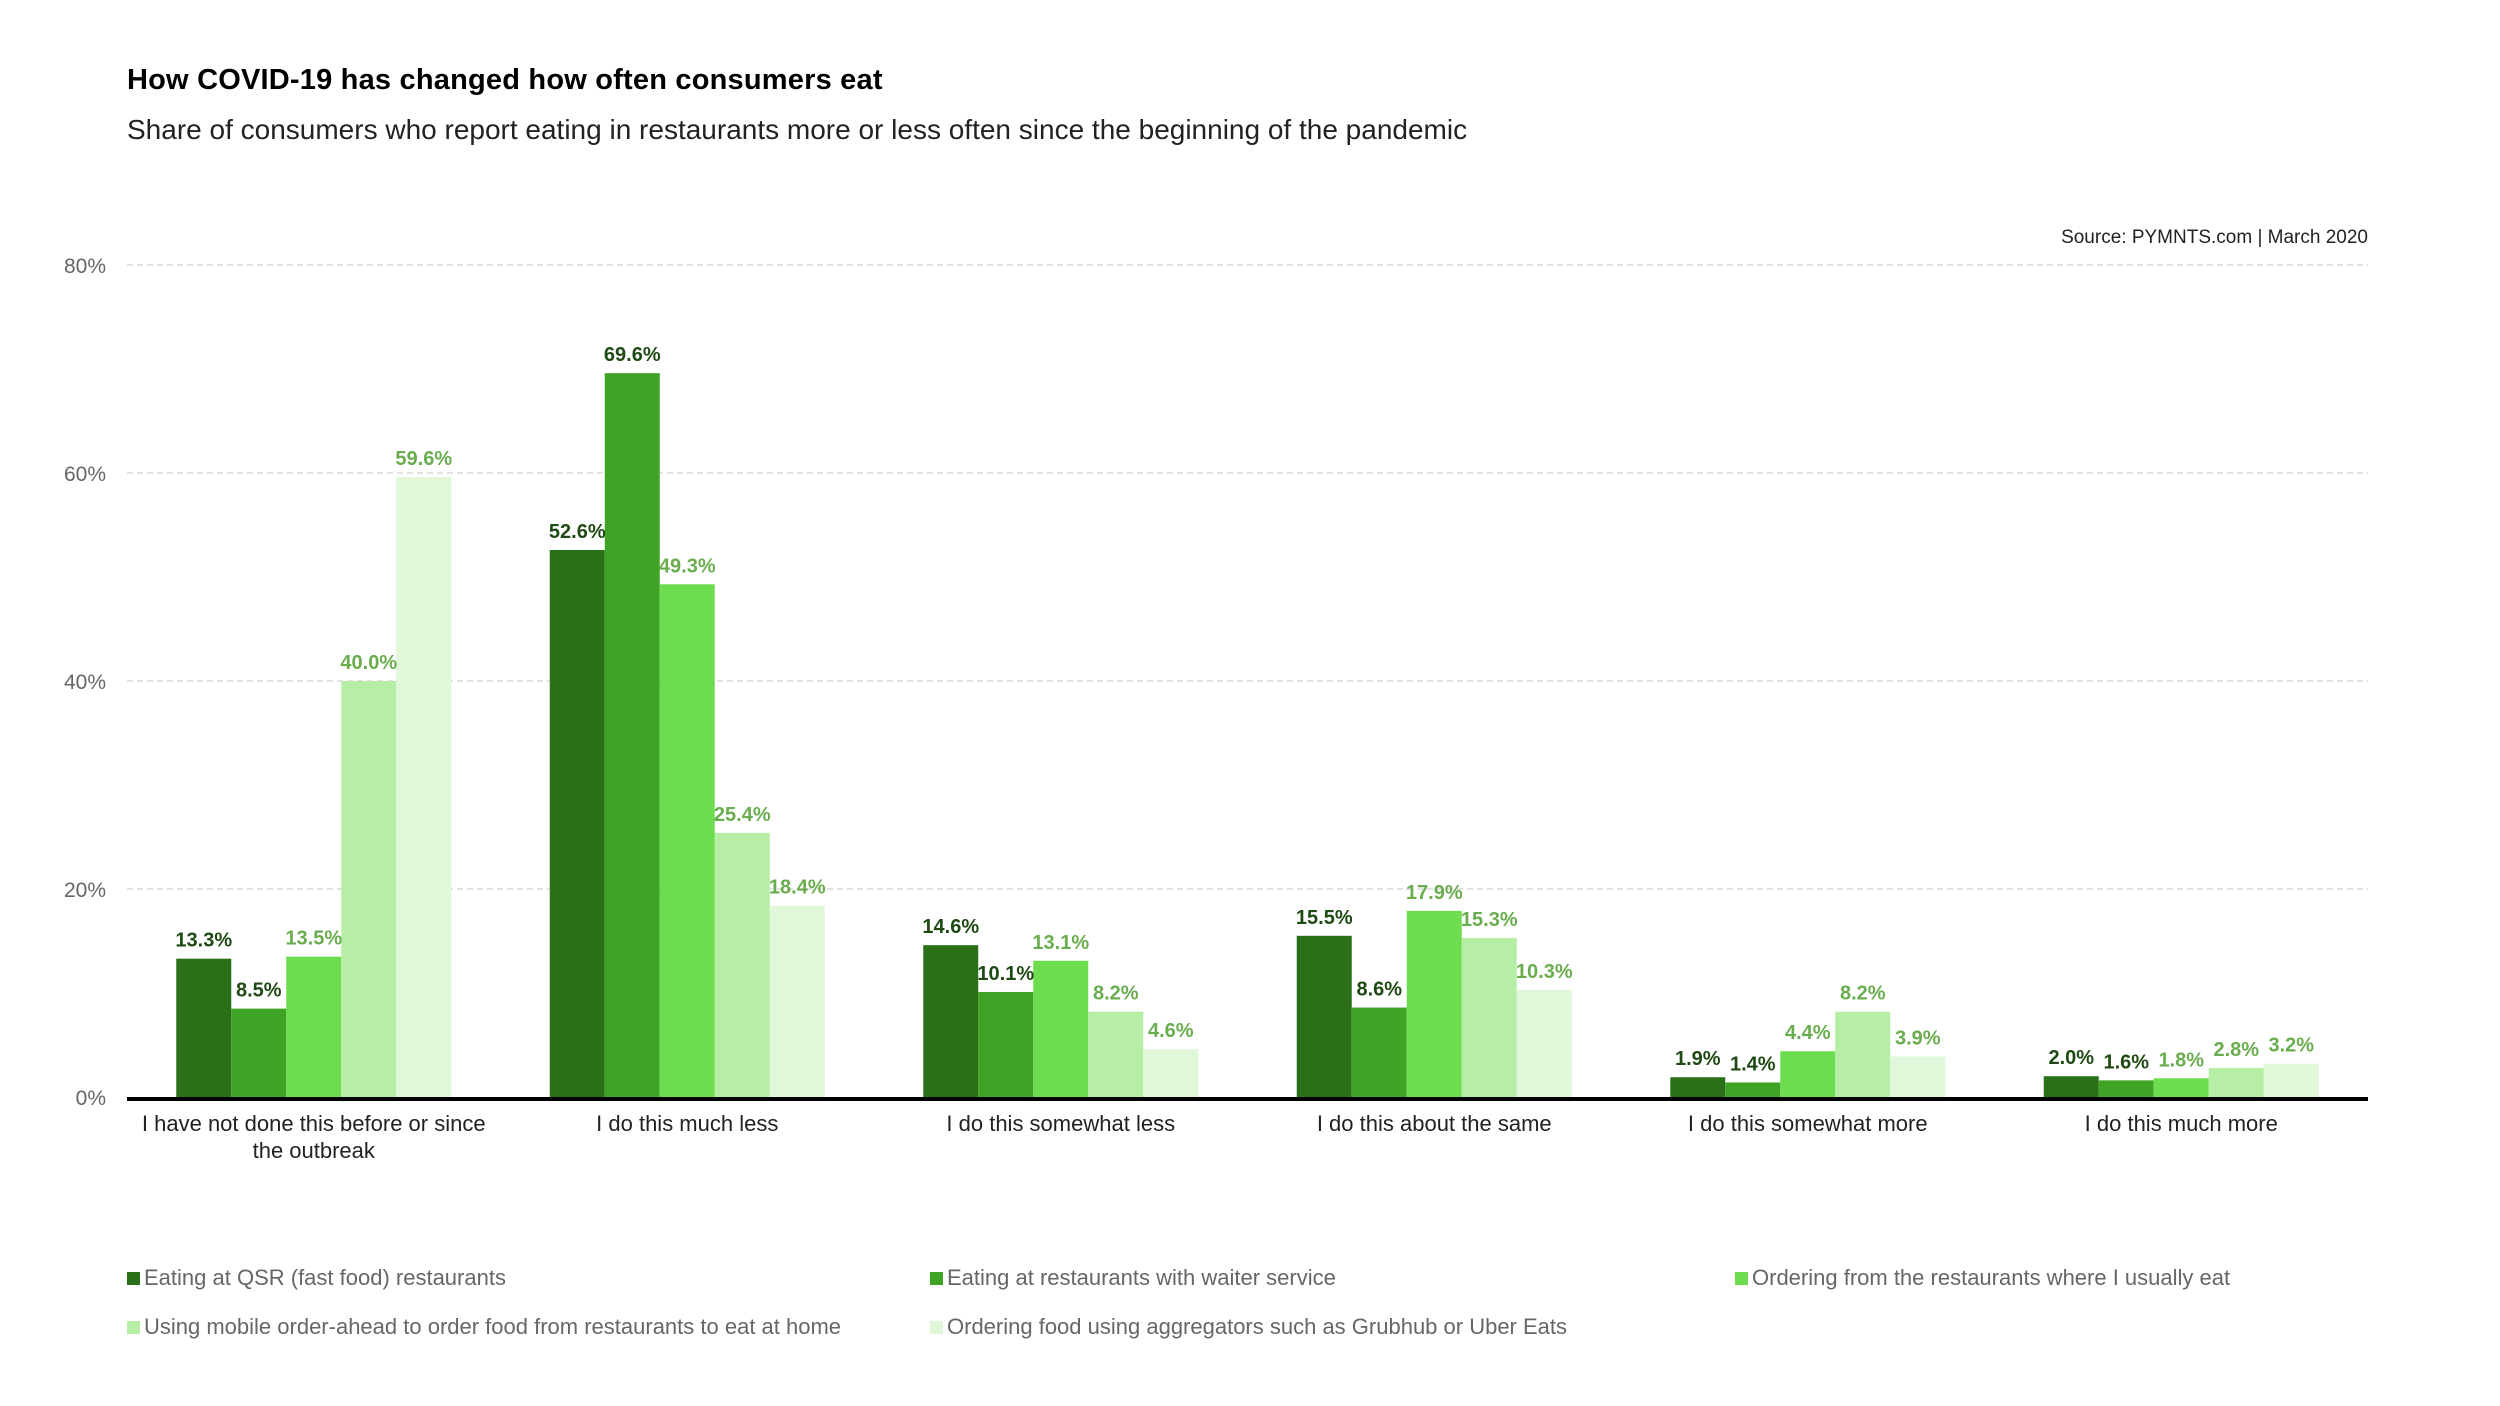 The height and width of the screenshot is (1406, 2500). Describe the element at coordinates (314, 1123) in the screenshot. I see `x-category-label: I have not done this before or since` at that location.